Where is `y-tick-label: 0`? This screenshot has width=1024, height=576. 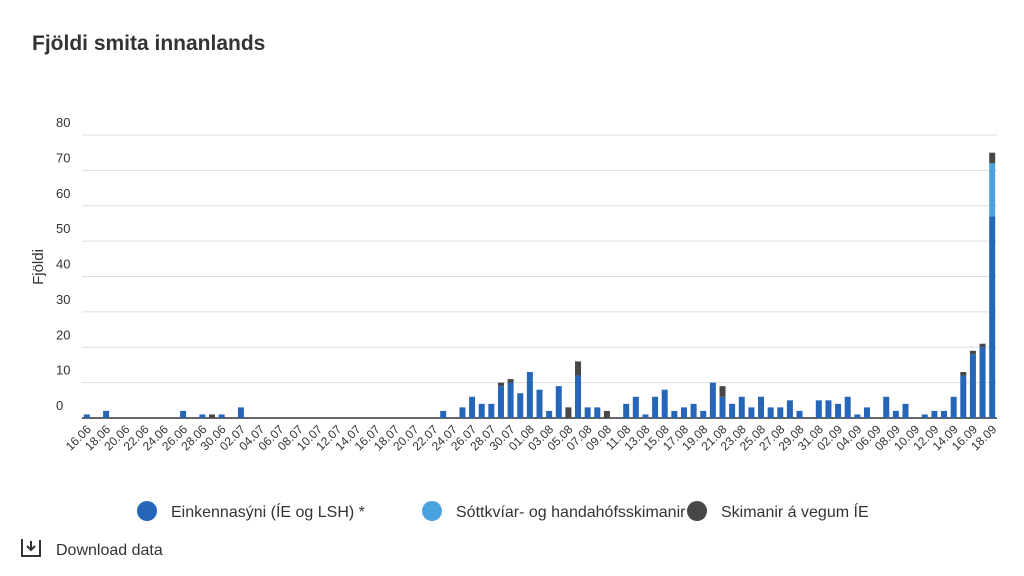 y-tick-label: 0 is located at coordinates (59, 405).